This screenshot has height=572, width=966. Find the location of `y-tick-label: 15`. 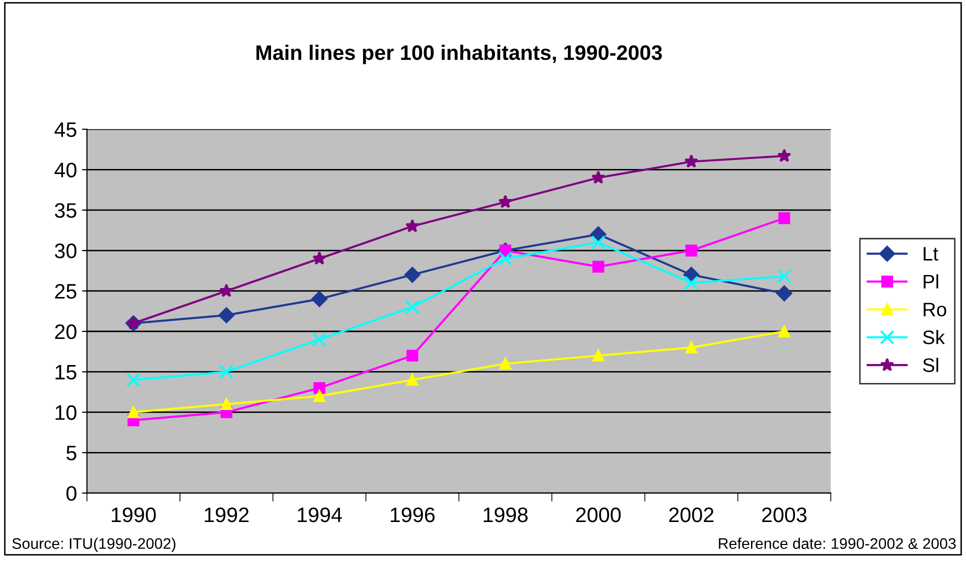

y-tick-label: 15 is located at coordinates (66, 372).